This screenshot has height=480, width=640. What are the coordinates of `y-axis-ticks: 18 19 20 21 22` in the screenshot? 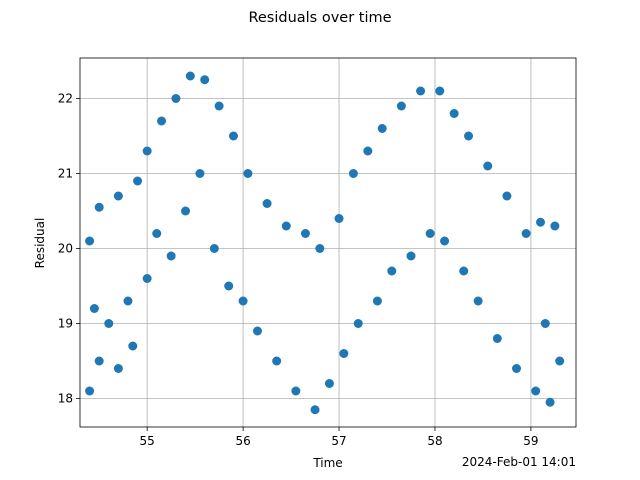 It's located at (69, 249).